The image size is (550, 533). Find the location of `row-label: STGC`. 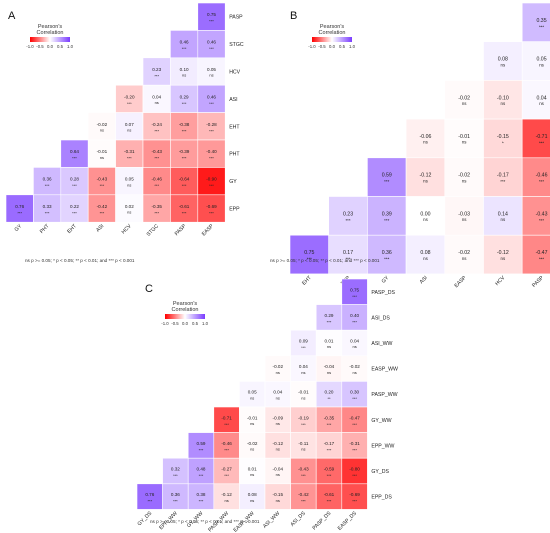

row-label: STGC is located at coordinates (236, 45).